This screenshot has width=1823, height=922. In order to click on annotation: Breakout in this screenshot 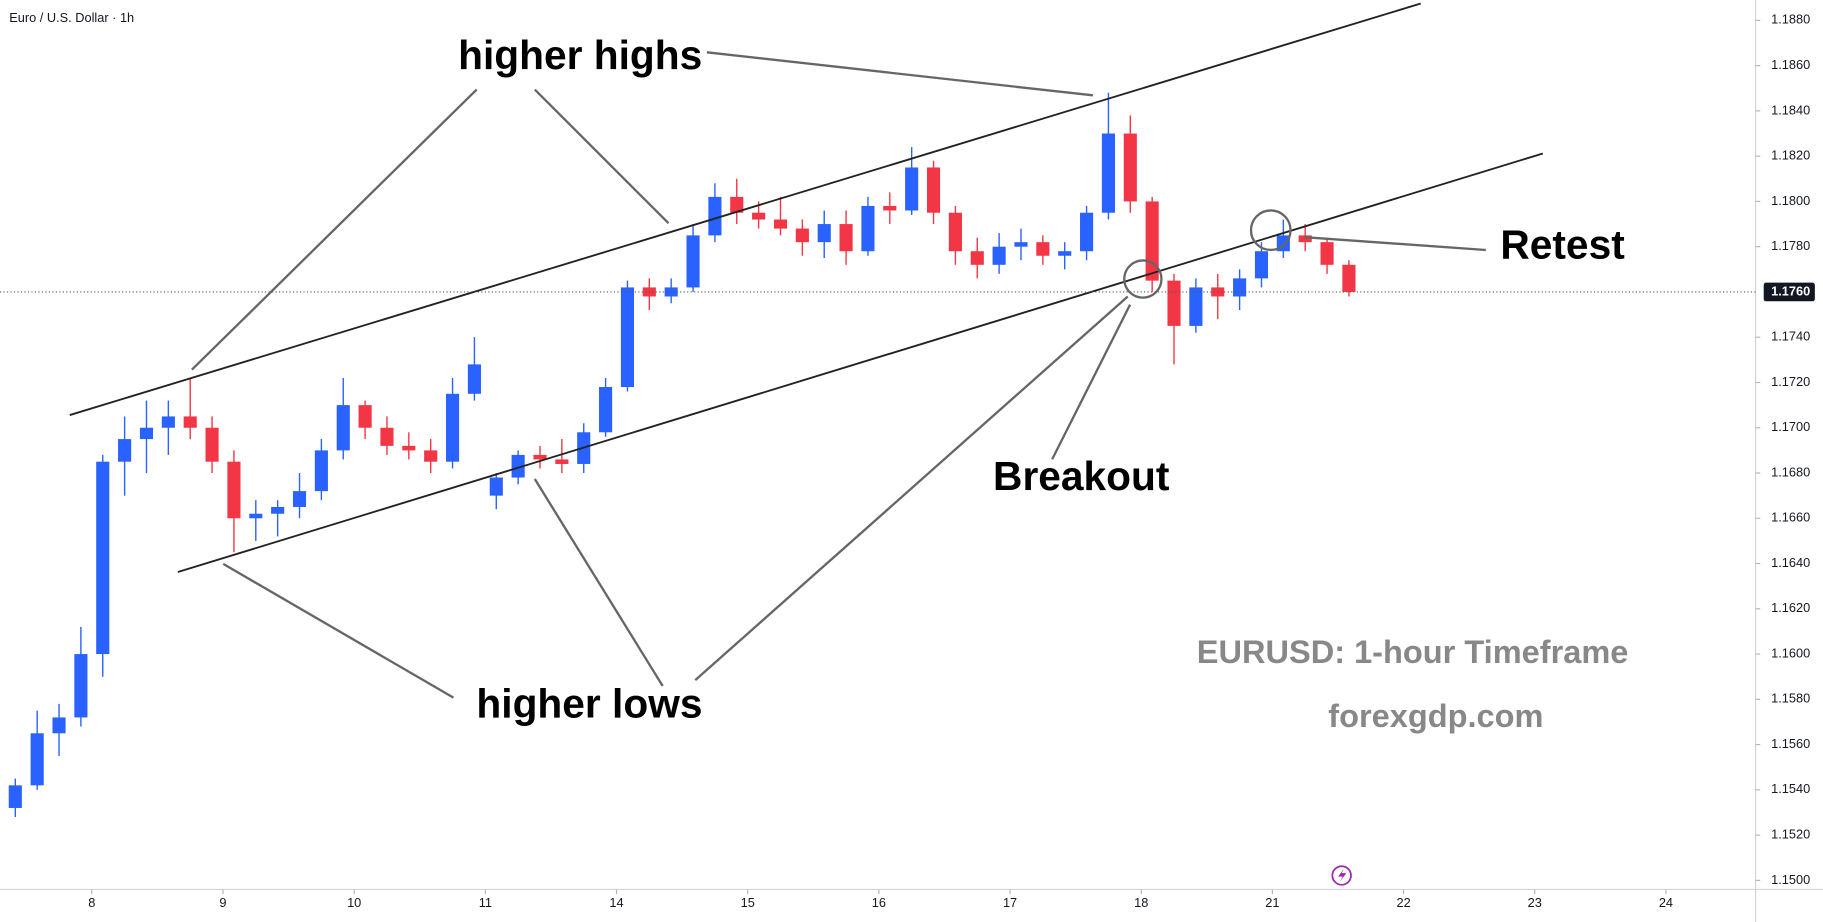, I will do `click(1081, 476)`.